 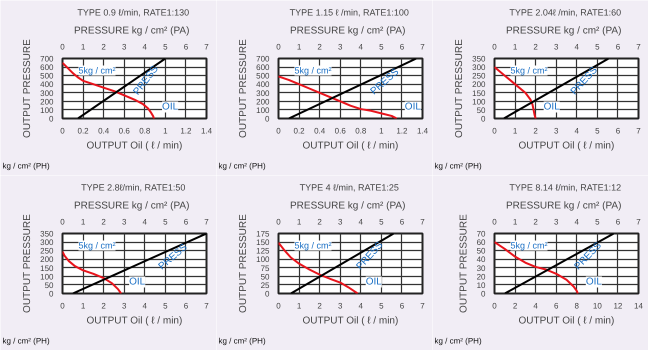 I want to click on y-tick-label: 300, so click(x=263, y=93).